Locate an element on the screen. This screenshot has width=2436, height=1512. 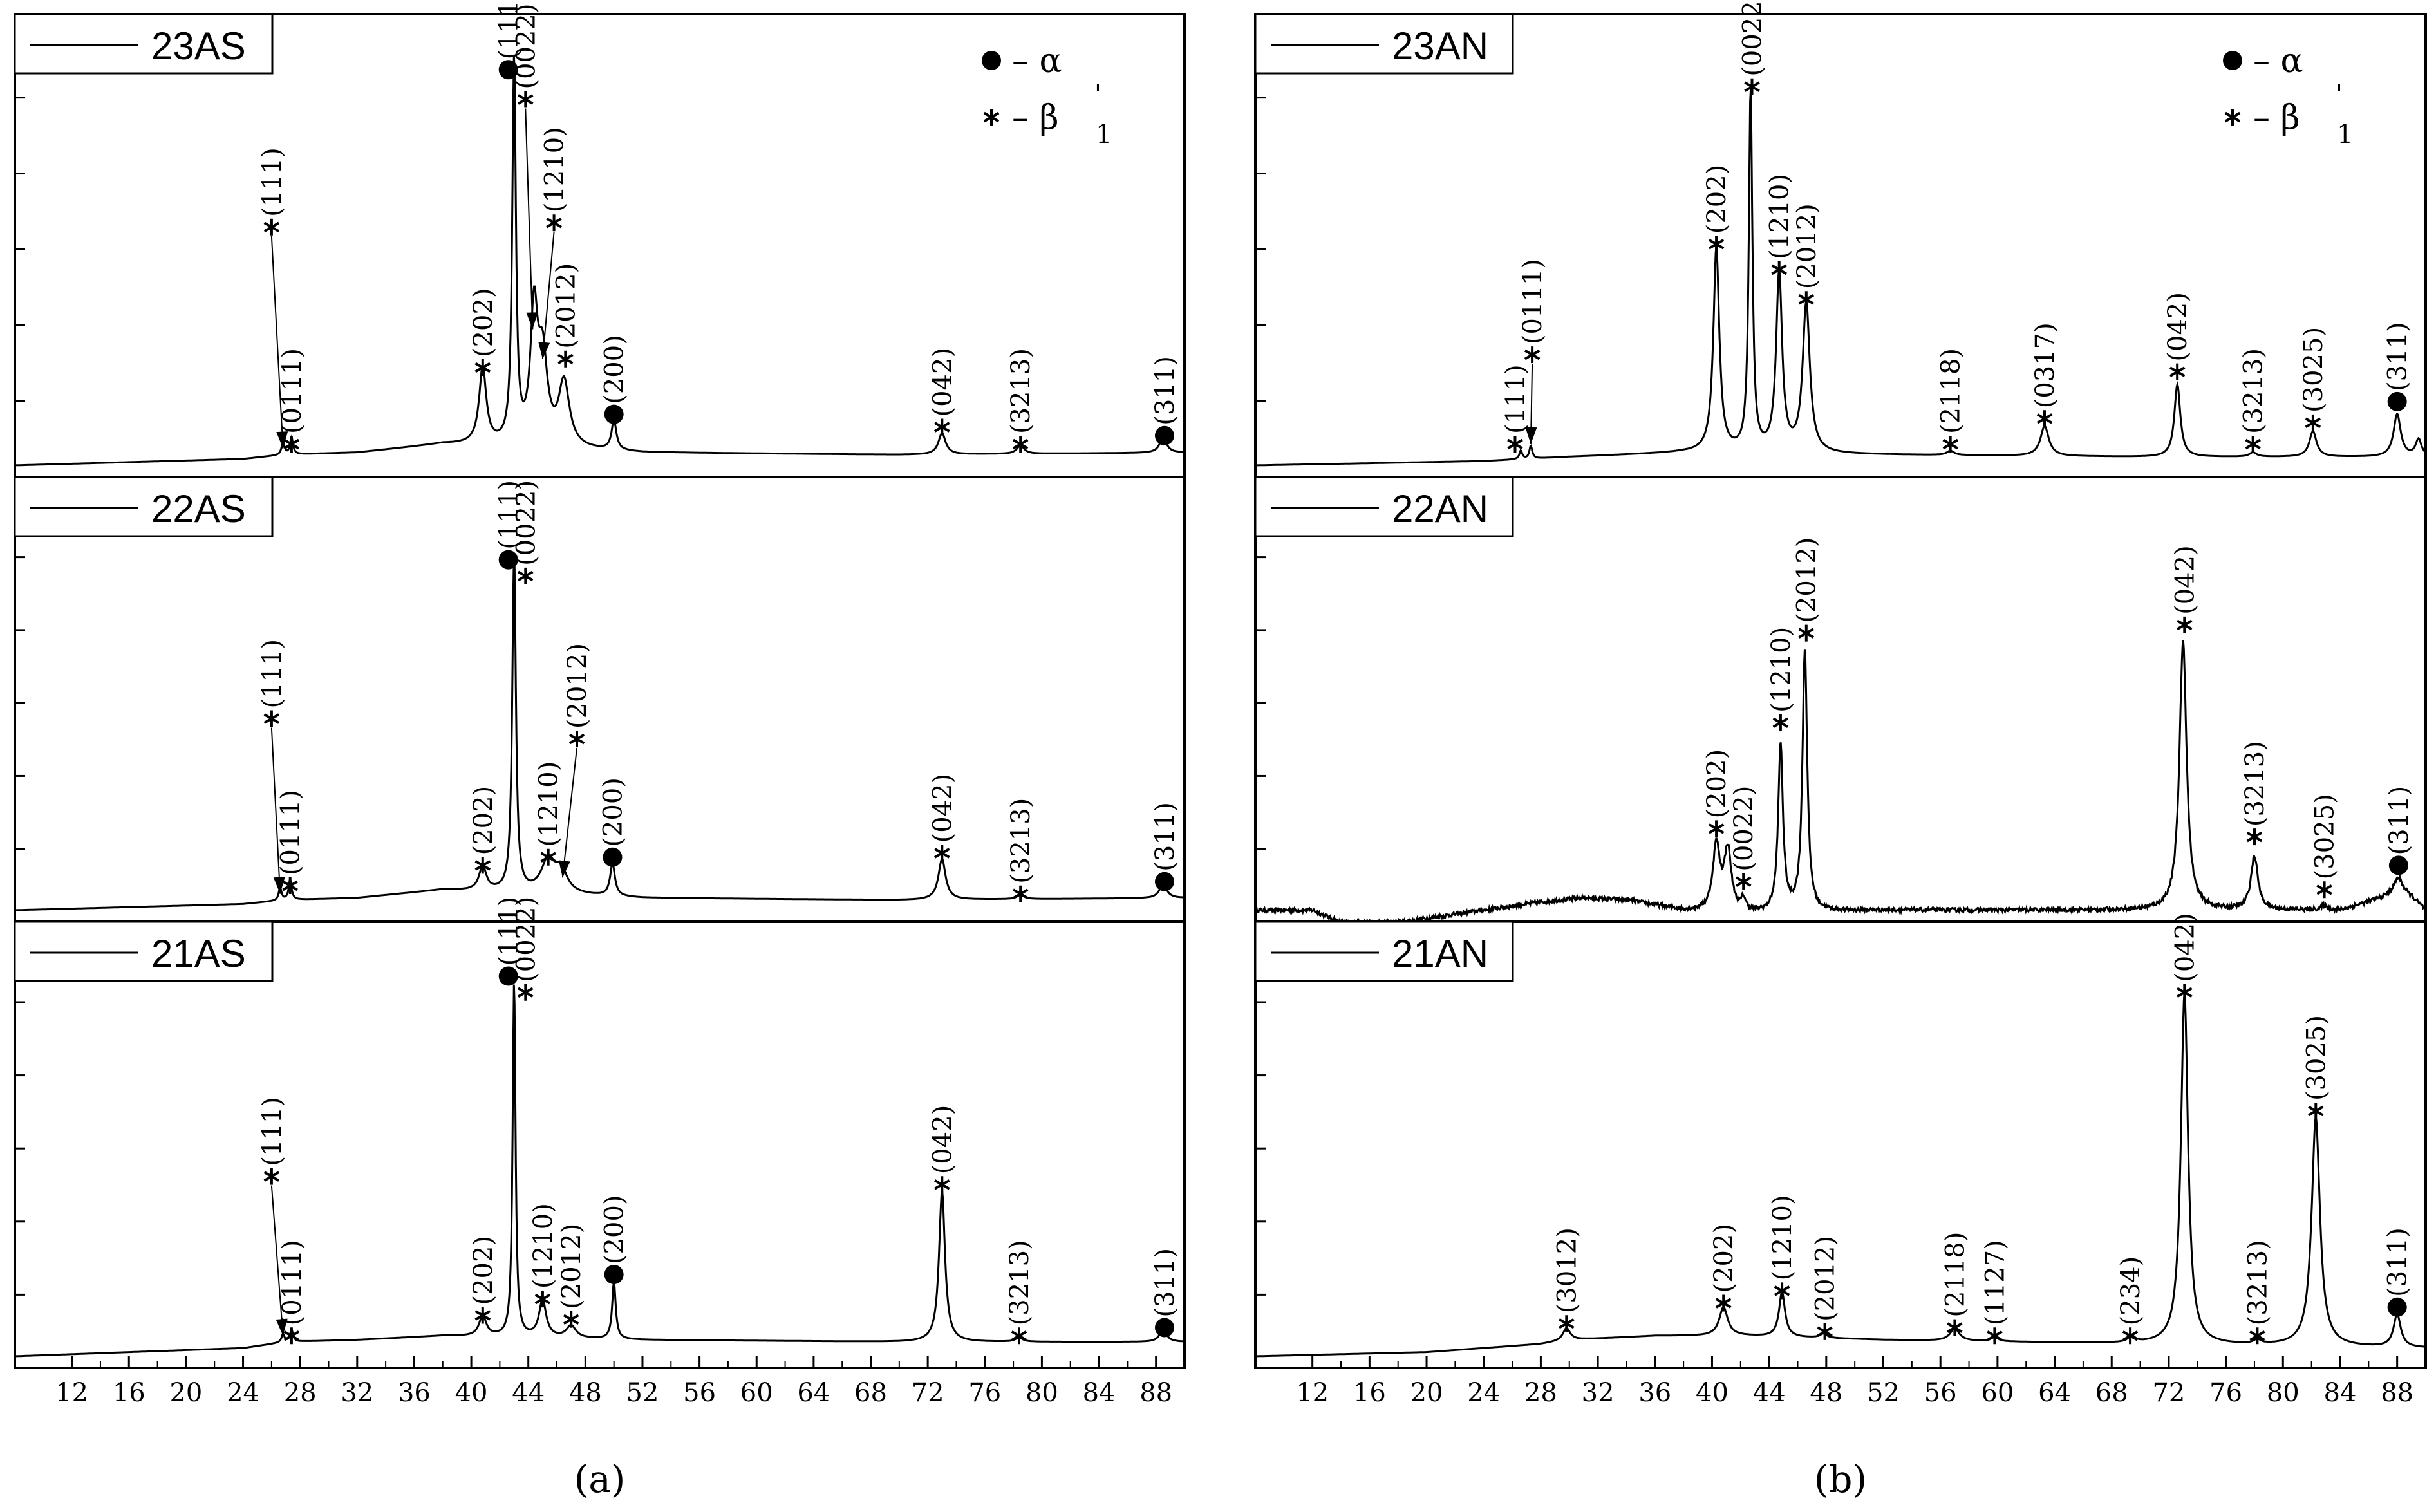
figure-b-x-tick-label: 60 is located at coordinates (1997, 1393).